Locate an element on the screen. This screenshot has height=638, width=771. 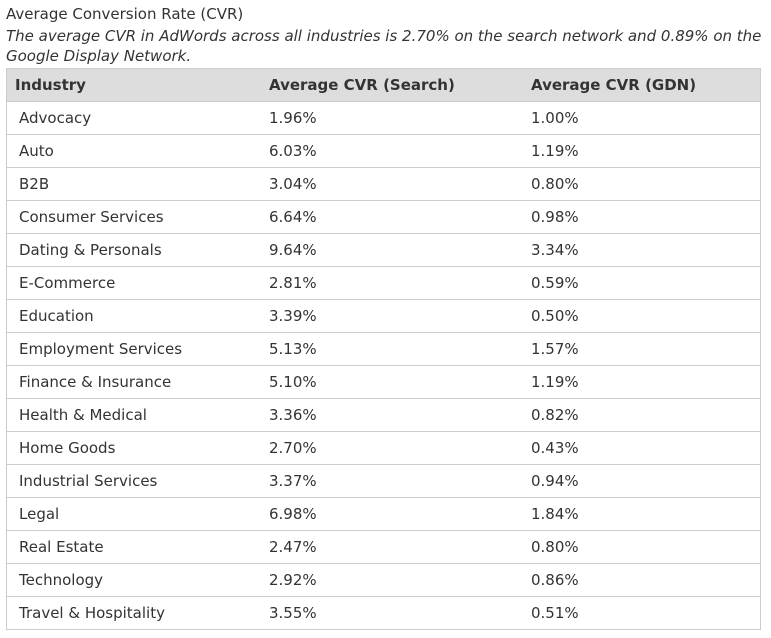
cell-cvr-gdn: 0.43% is located at coordinates (646, 448).